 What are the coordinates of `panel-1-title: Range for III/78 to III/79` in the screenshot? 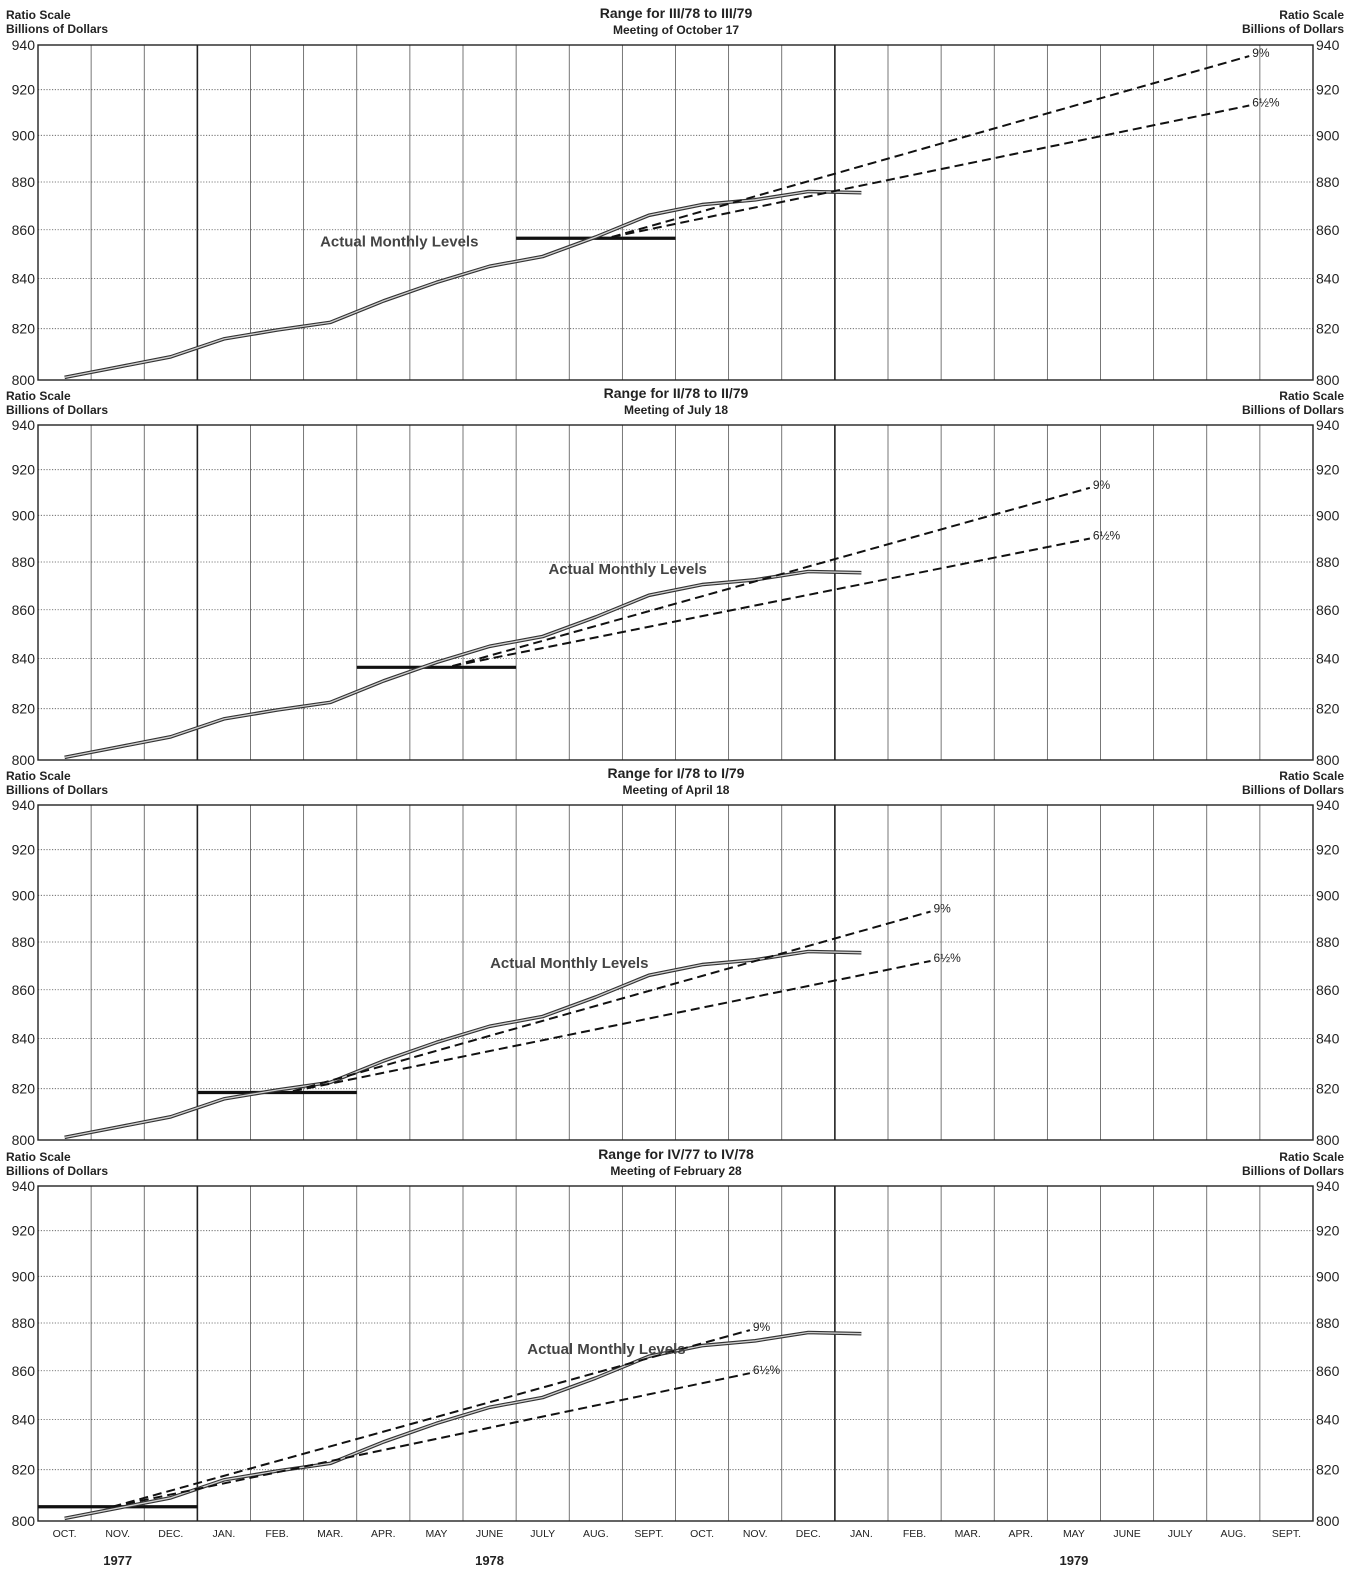 It's located at (676, 13).